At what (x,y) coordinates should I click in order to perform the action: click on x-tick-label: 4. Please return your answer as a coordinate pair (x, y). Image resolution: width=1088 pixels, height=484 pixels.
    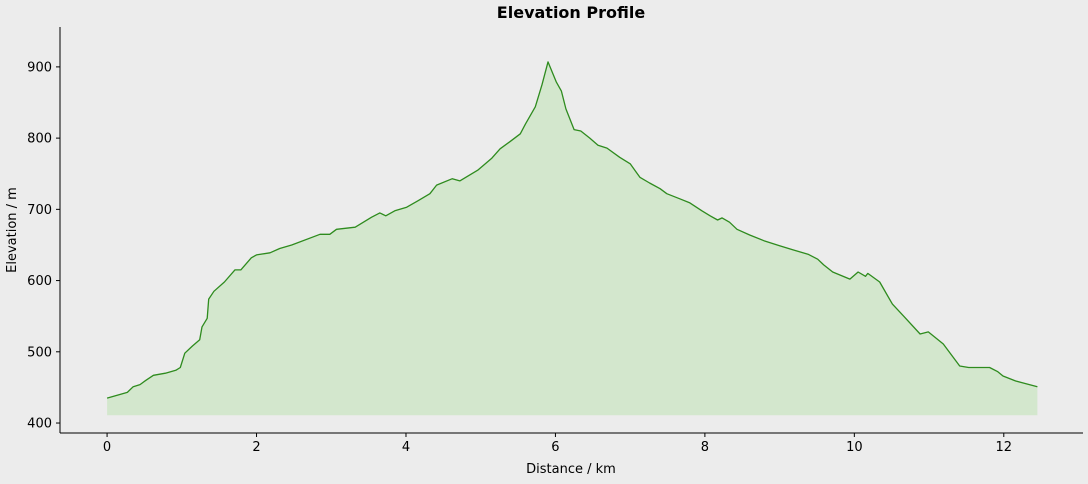
    Looking at the image, I should click on (406, 447).